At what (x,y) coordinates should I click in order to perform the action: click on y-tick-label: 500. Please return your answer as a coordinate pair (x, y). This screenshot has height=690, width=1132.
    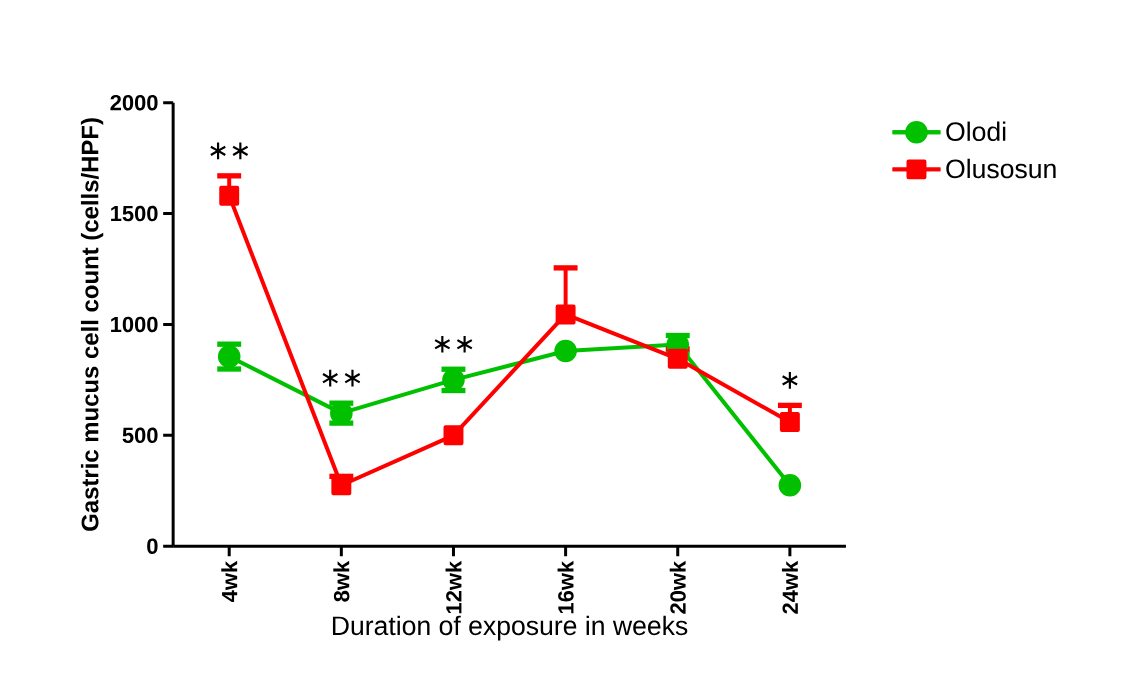
    Looking at the image, I should click on (140, 435).